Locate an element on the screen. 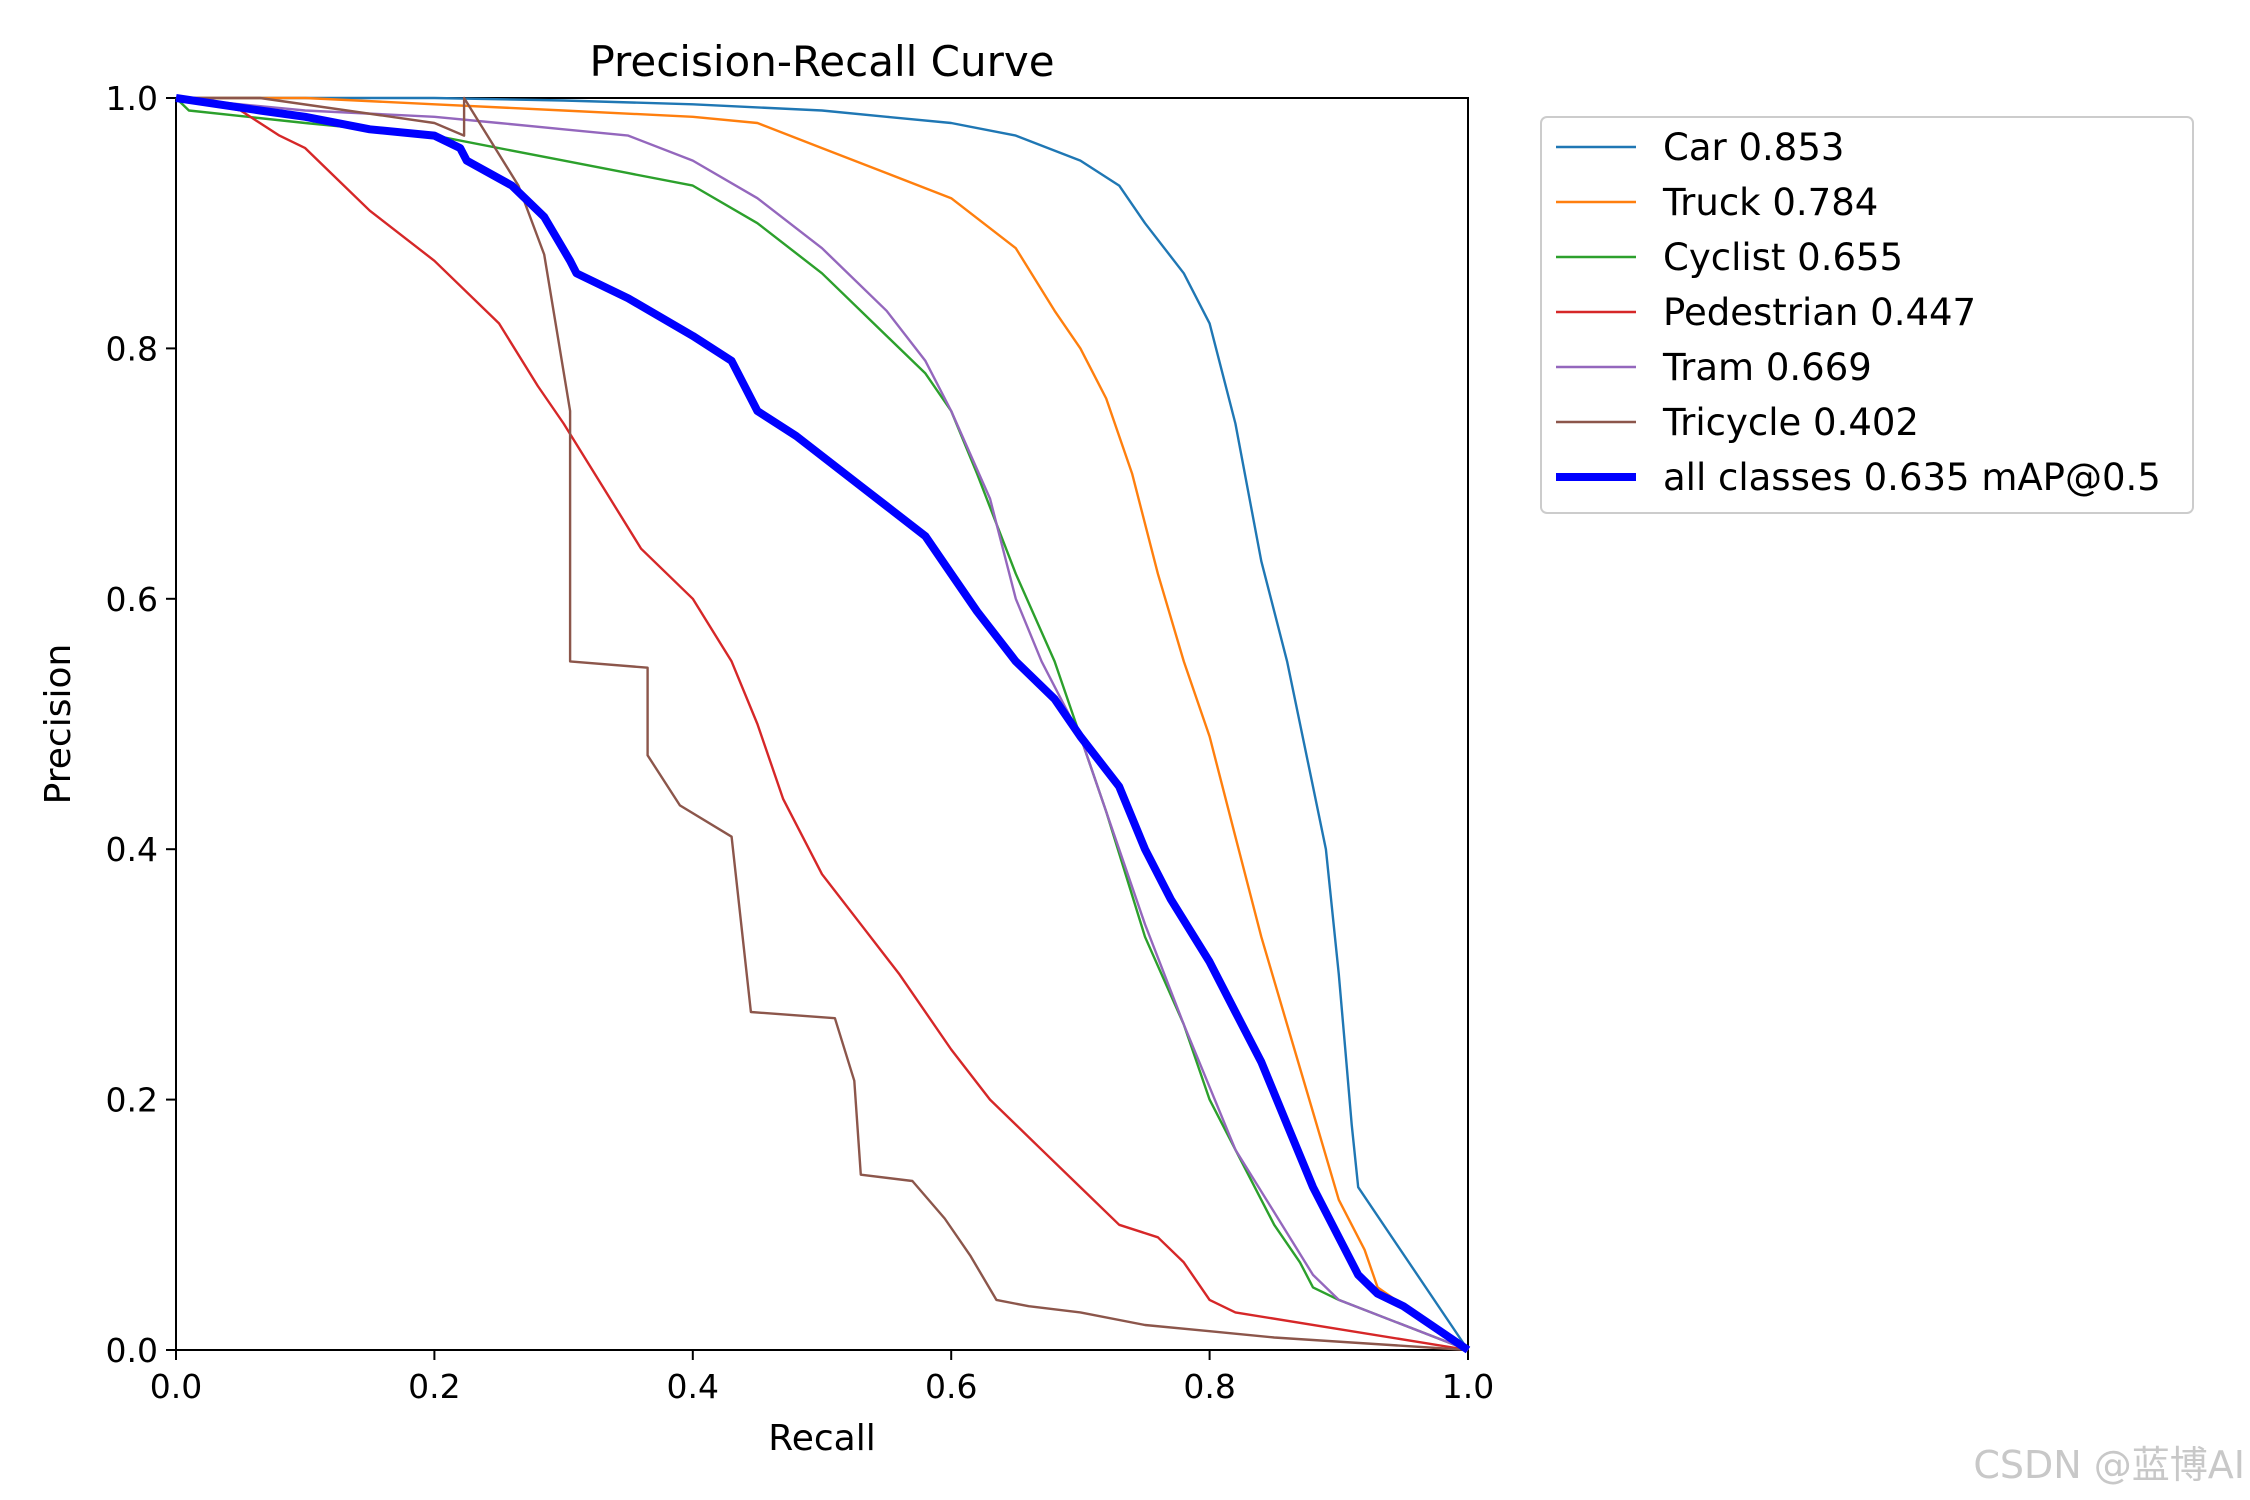 The height and width of the screenshot is (1500, 2250). legend-entry: Tricycle 0.402 is located at coordinates (1790, 422).